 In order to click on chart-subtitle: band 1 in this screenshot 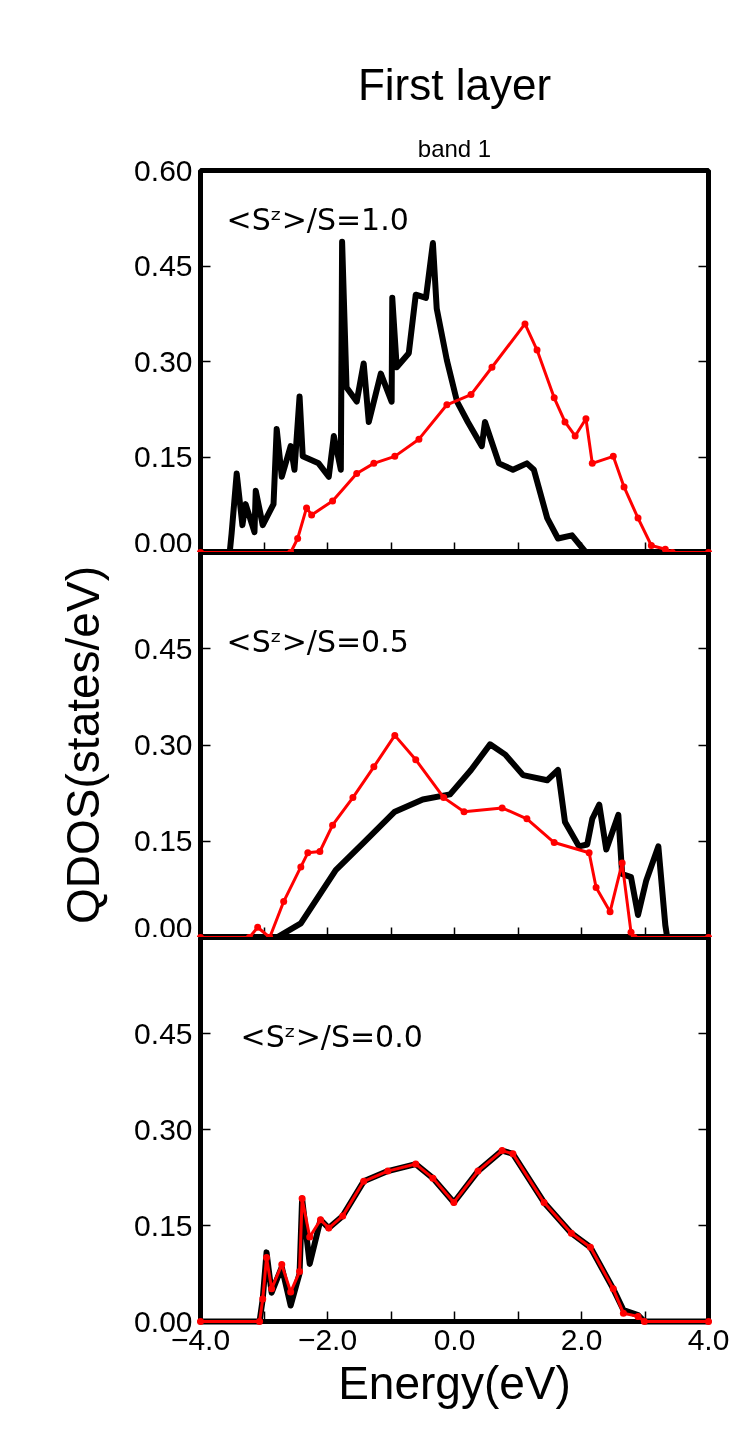, I will do `click(454, 148)`.